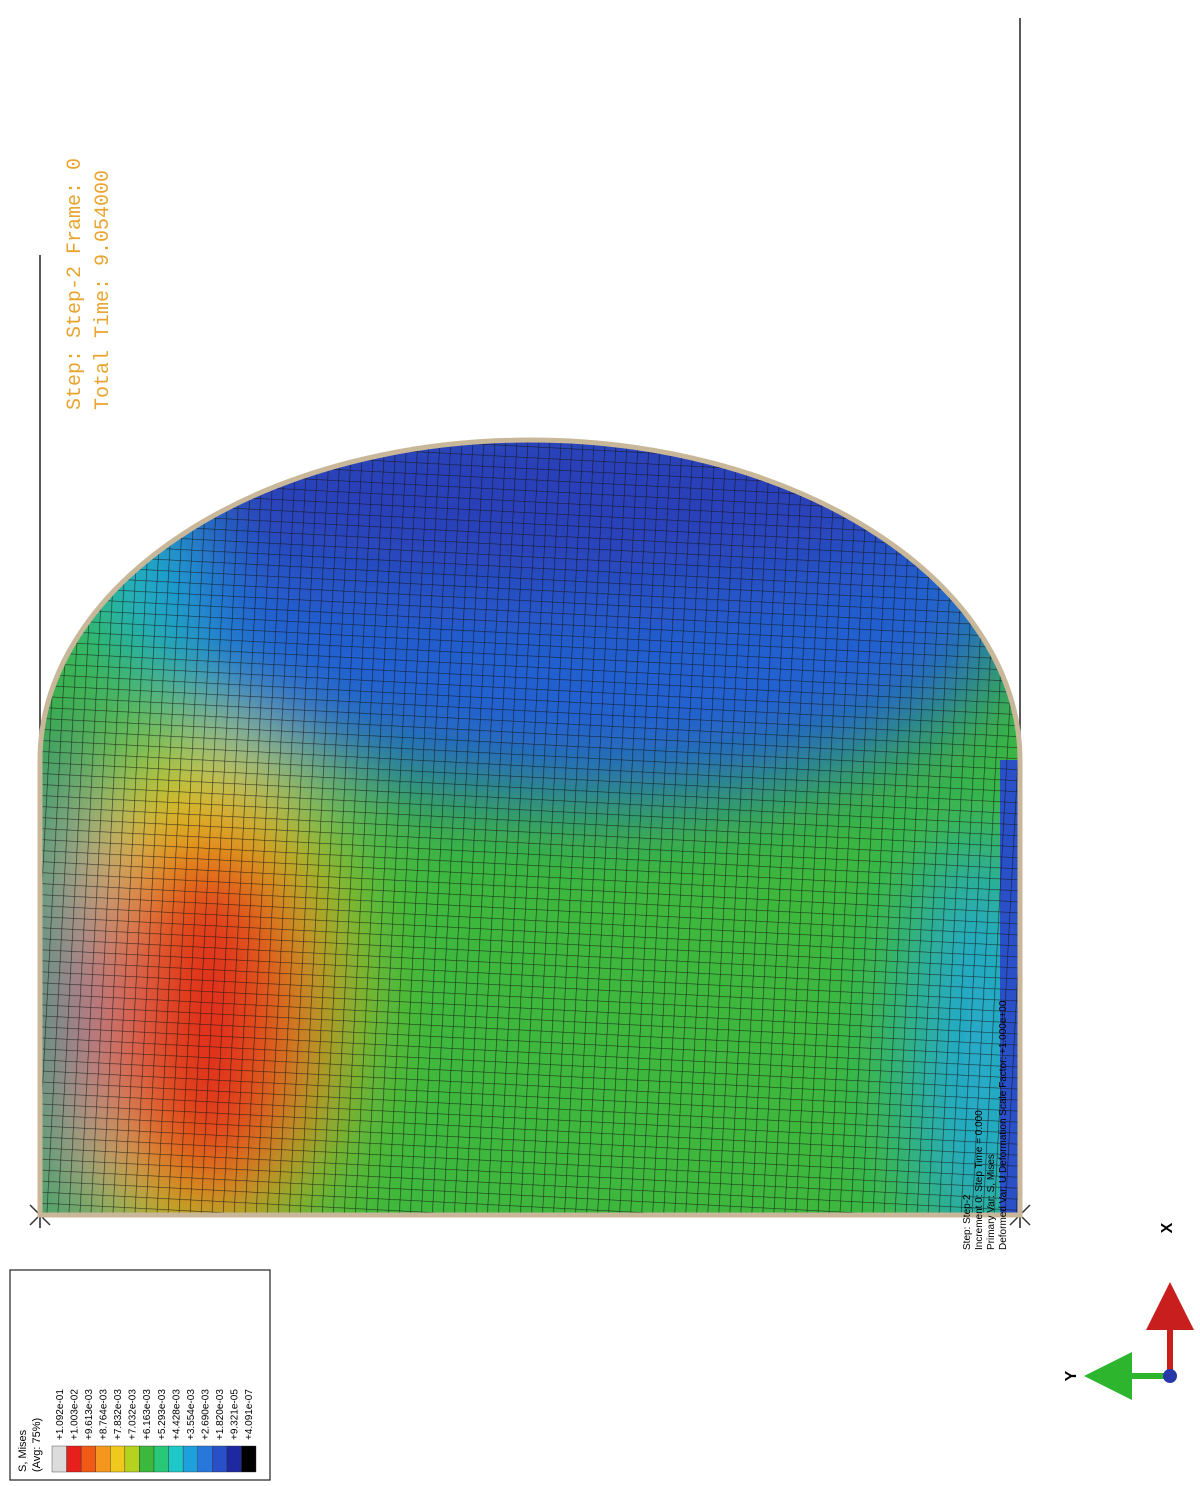 The height and width of the screenshot is (1486, 1200). I want to click on legend-subtitle: (Avg: 75%), so click(37, 1445).